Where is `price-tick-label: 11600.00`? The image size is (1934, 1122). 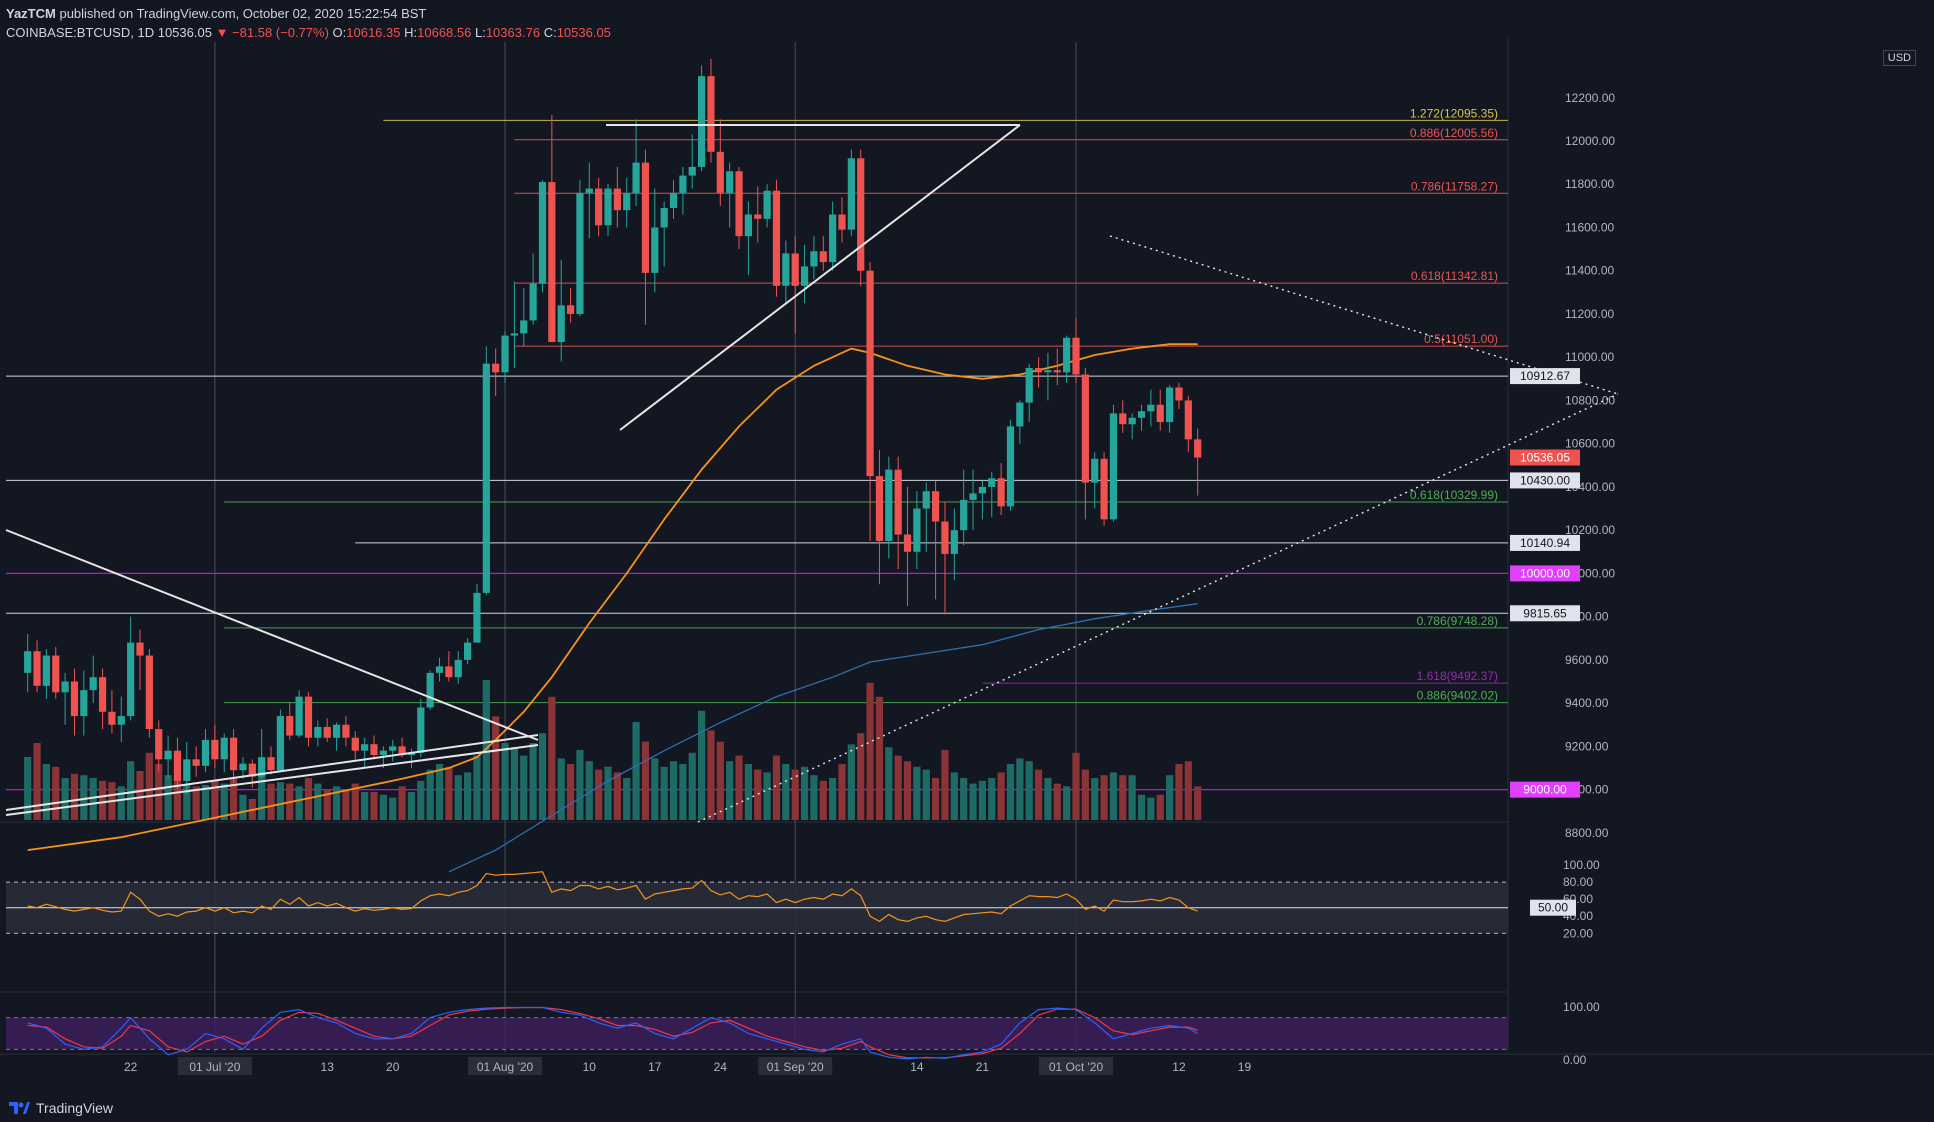 price-tick-label: 11600.00 is located at coordinates (1589, 227).